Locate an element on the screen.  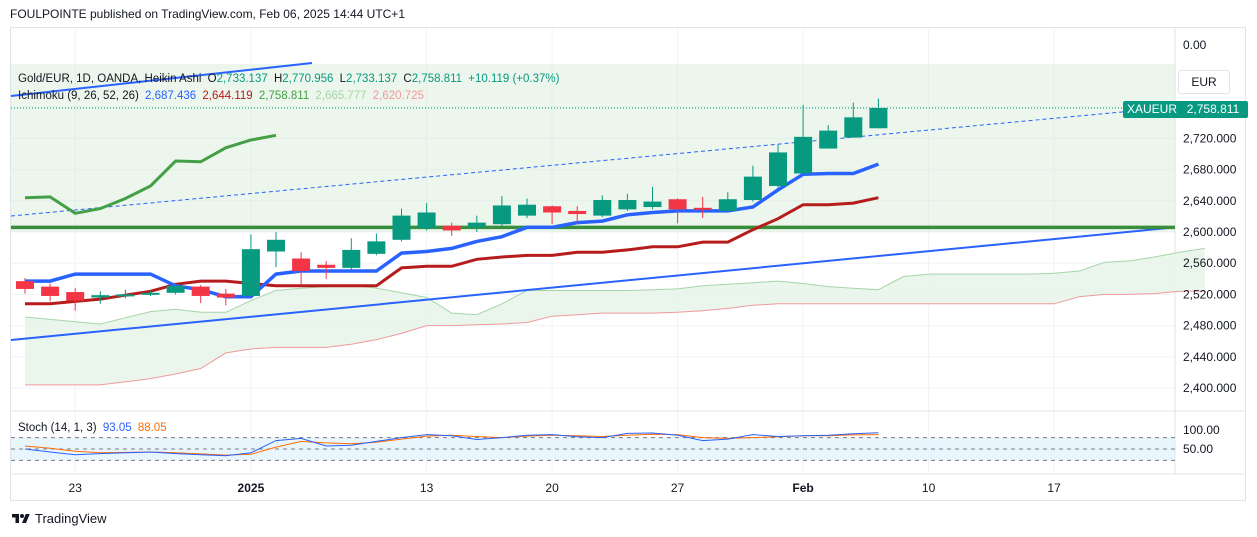
ohlc-open-value: 2,733.137 is located at coordinates (242, 79).